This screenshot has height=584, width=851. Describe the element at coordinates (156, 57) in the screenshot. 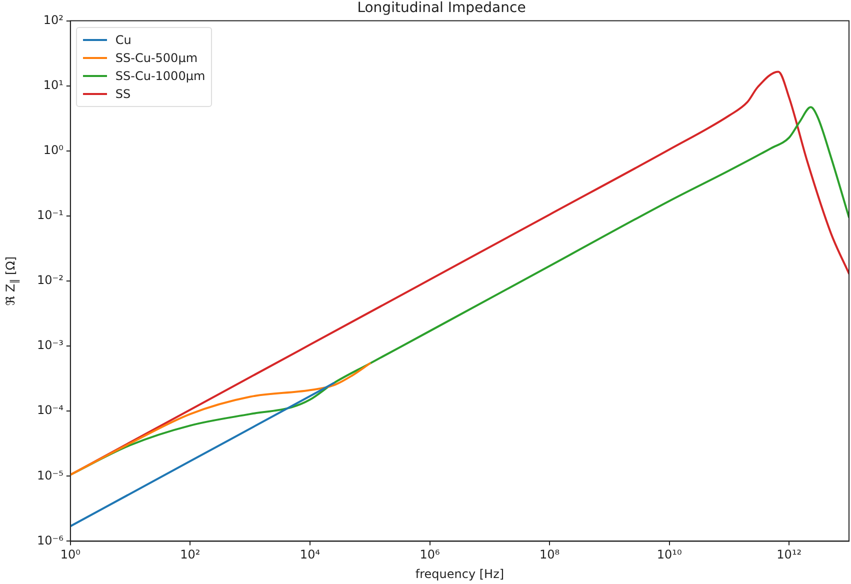

I see `legend-label: SS-Cu-500μm` at that location.